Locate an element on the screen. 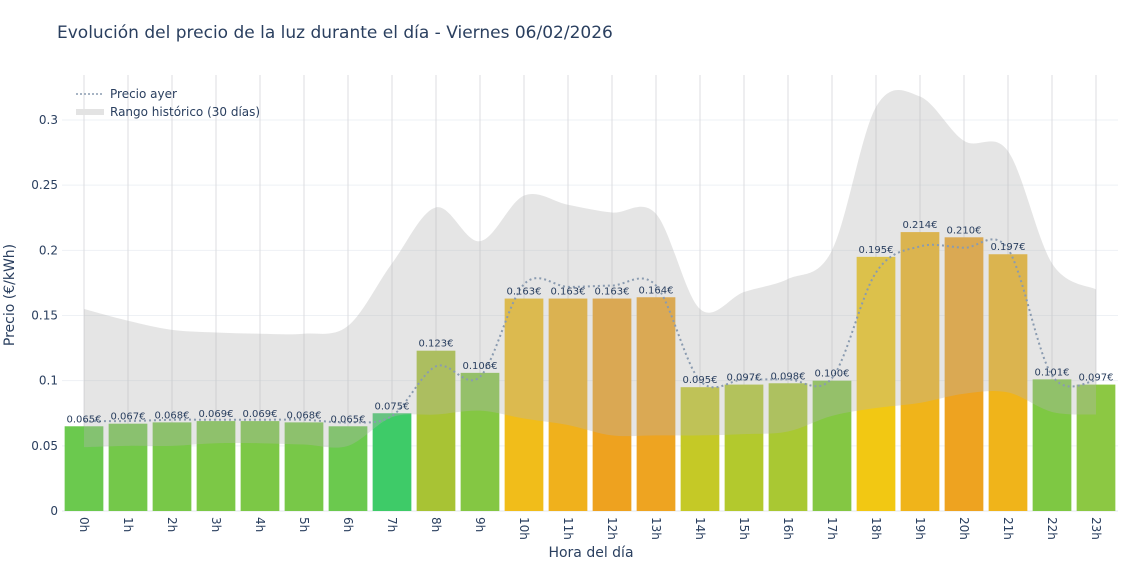 Image resolution: width=1140 pixels, height=574 pixels. legend-range-label: Rango histórico (30 días) is located at coordinates (185, 112).